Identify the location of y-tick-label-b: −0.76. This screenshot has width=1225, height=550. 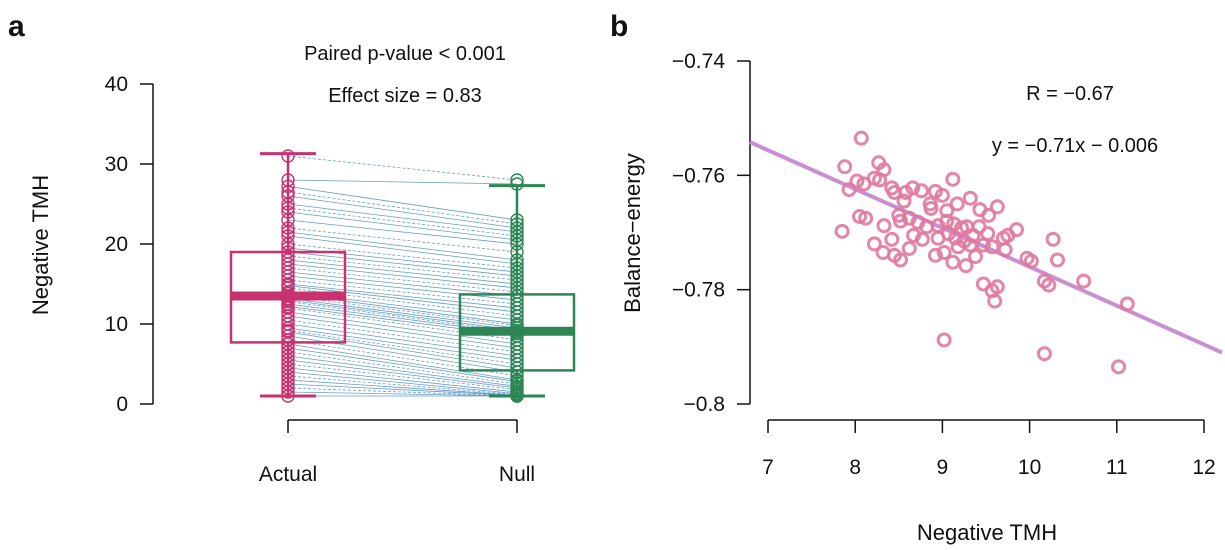
(698, 175).